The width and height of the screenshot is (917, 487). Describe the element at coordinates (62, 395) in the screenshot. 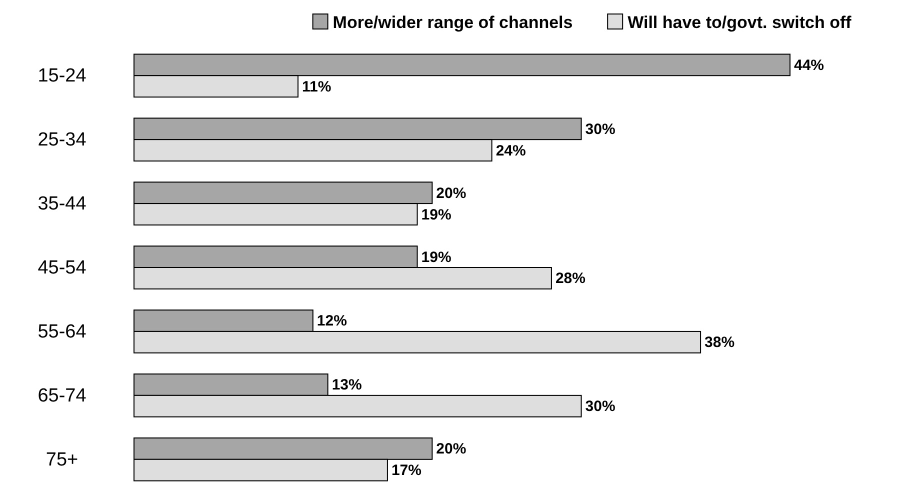

I see `y-tick-label: 65-74` at that location.